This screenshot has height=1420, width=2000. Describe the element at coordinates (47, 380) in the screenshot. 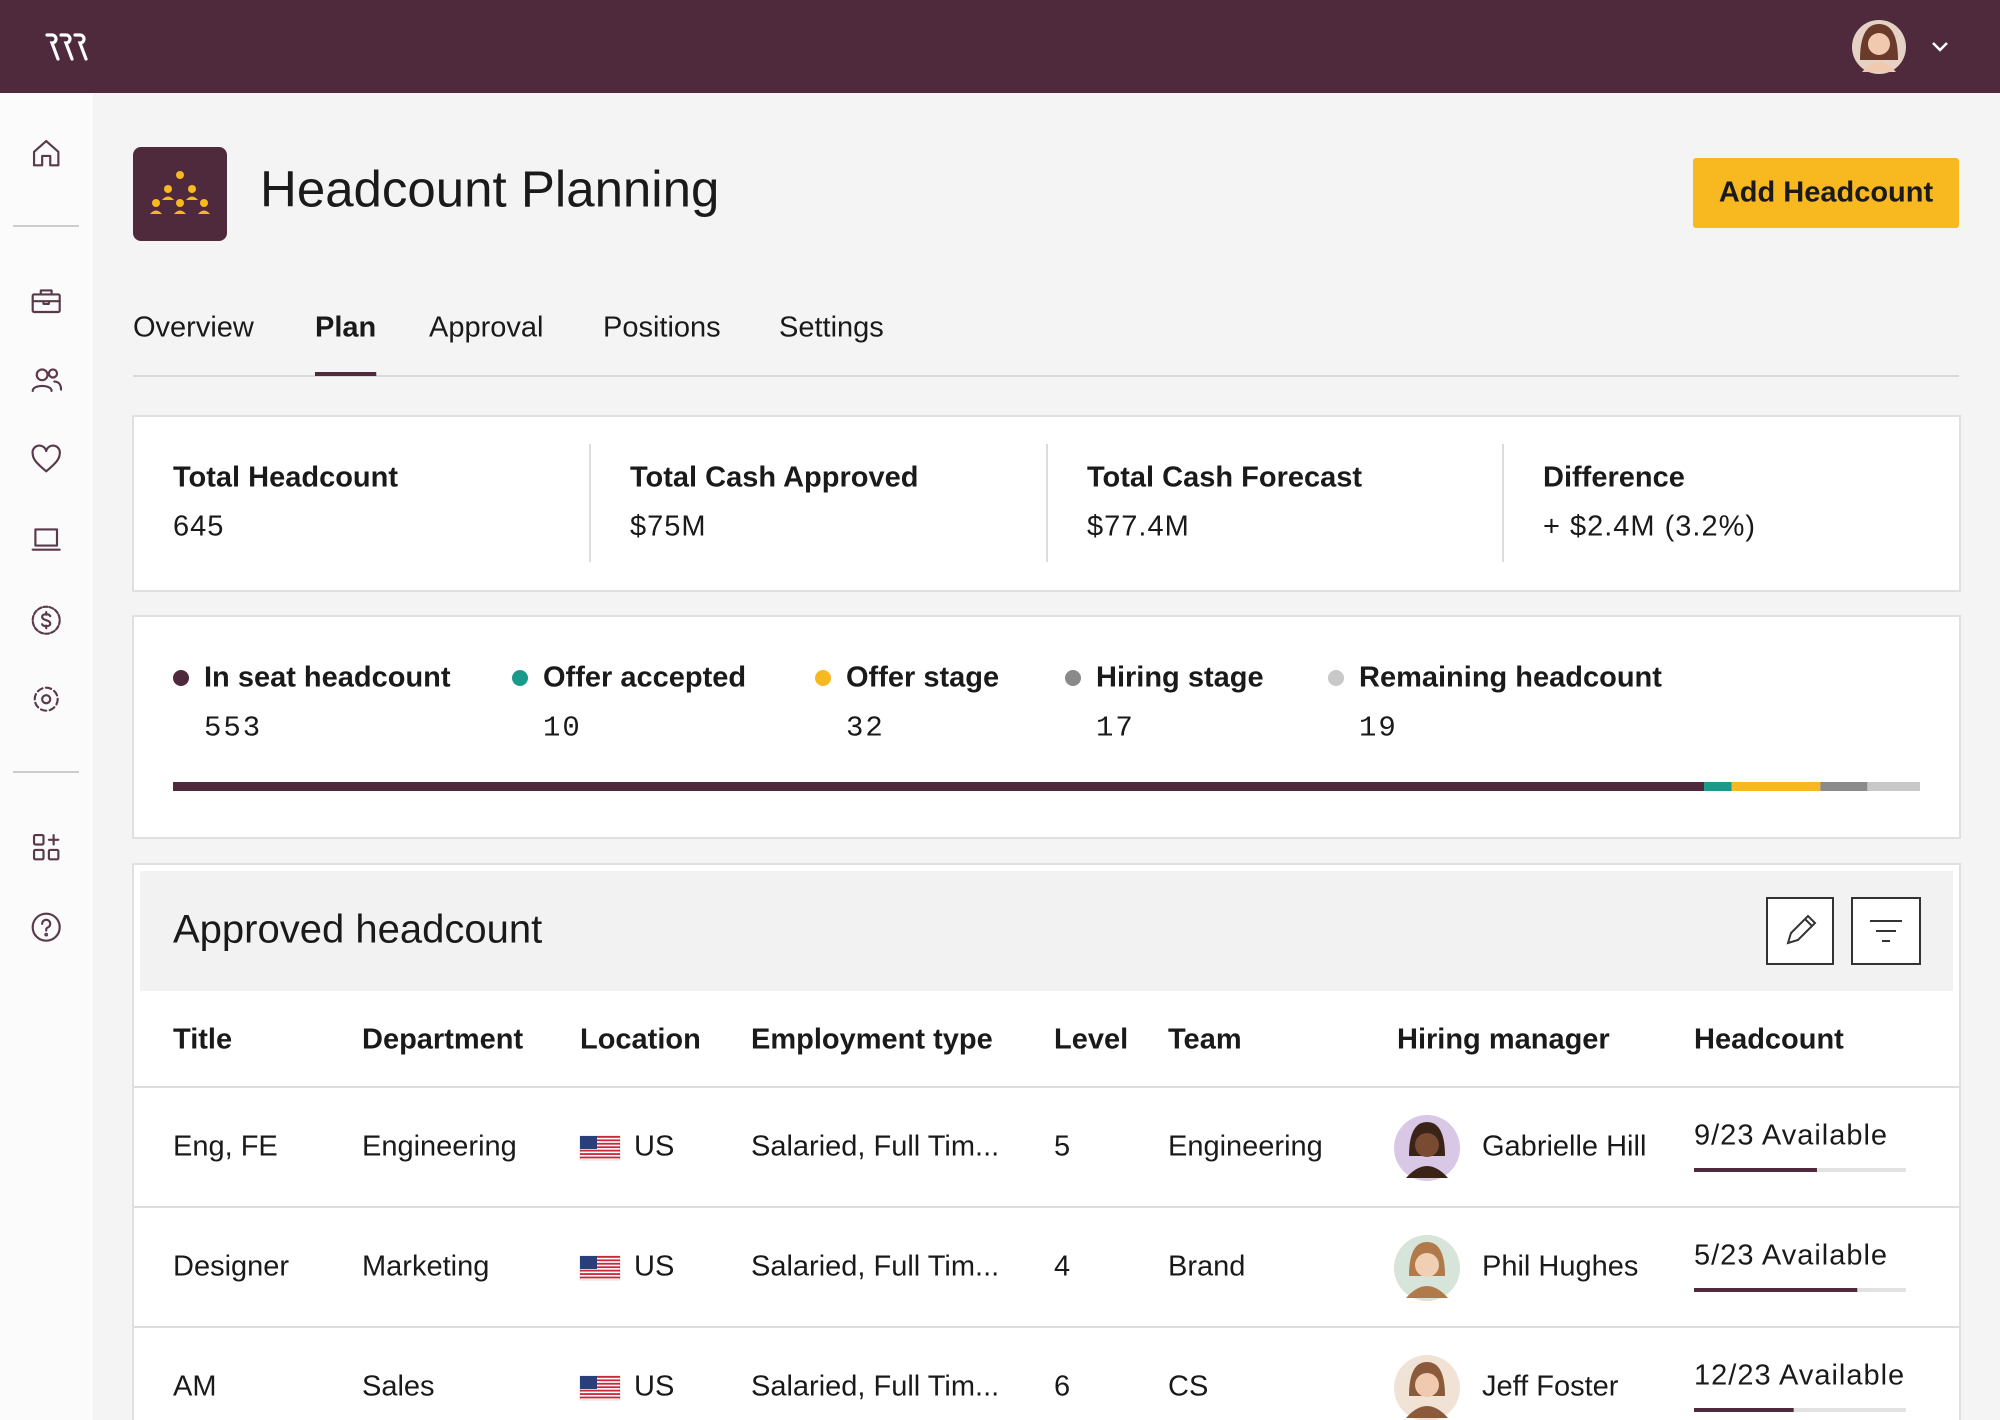

I see `nav-people` at that location.